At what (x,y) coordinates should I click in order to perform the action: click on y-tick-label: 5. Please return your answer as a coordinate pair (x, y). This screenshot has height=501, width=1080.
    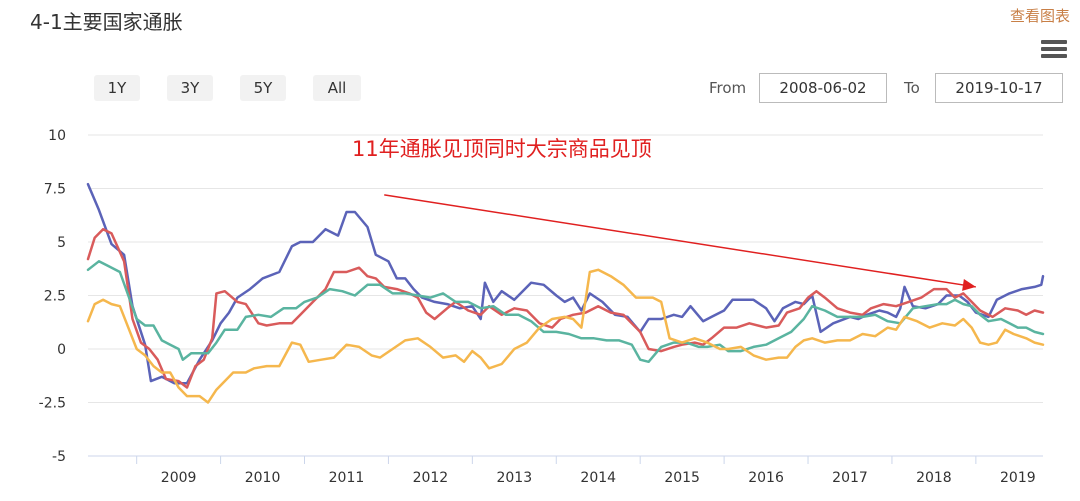
    Looking at the image, I should click on (61, 243).